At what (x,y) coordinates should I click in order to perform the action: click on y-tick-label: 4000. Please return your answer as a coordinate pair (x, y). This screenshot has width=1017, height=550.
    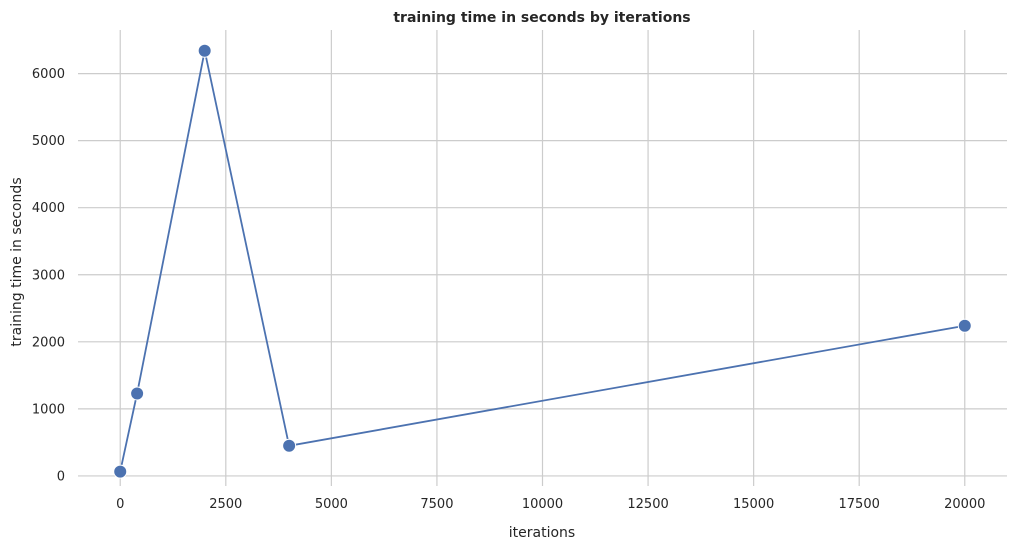
    Looking at the image, I should click on (48, 208).